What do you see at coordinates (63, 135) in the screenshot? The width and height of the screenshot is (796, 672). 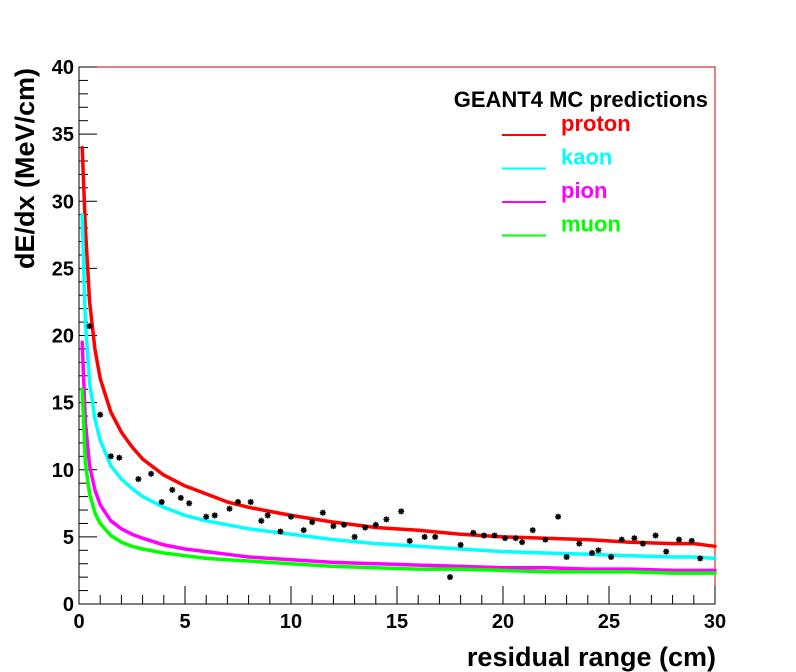 I see `y-tick-label: 35` at bounding box center [63, 135].